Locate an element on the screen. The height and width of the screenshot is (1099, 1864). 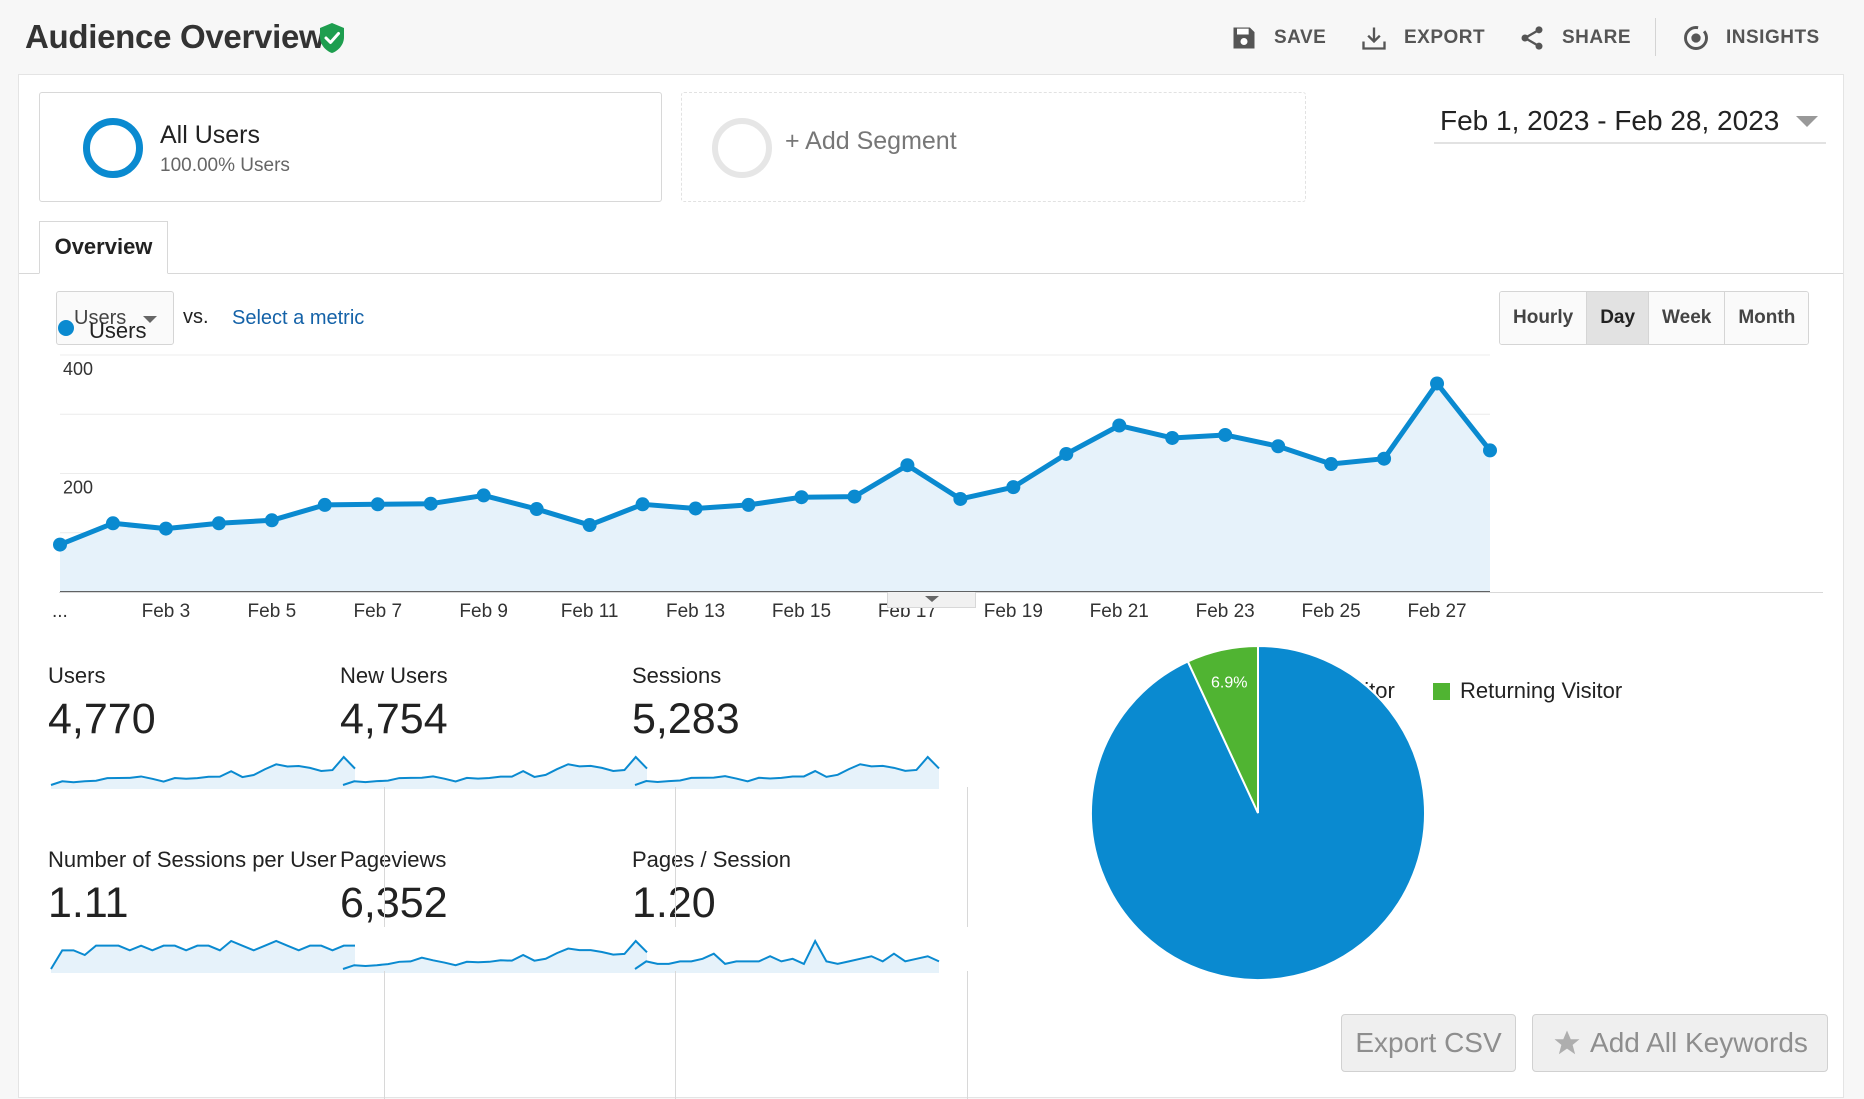
metric-tile-sessions: Sessions 5,283 is located at coordinates (797, 733).